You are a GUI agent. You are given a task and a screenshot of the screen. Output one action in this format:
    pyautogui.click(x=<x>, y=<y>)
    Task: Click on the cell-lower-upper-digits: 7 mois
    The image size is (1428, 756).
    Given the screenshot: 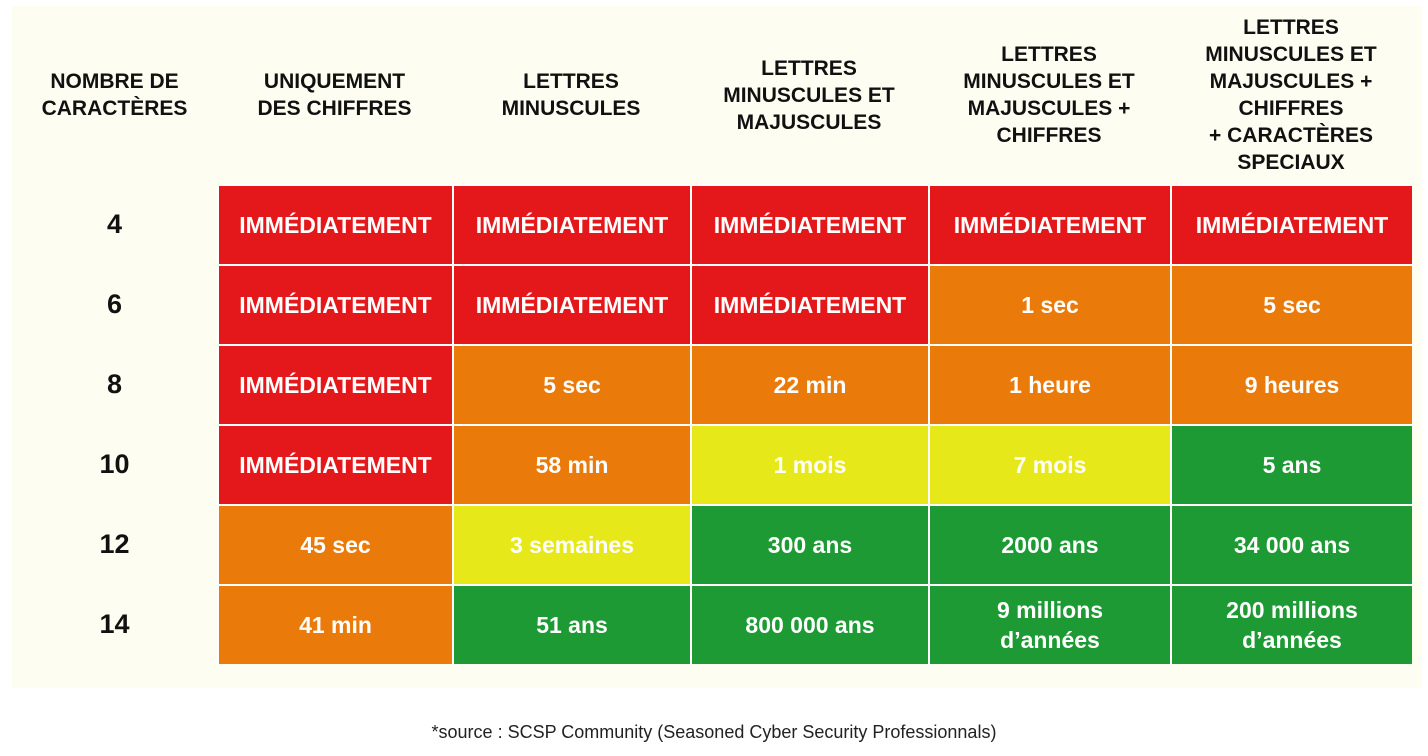 What is the action you would take?
    pyautogui.click(x=1049, y=464)
    